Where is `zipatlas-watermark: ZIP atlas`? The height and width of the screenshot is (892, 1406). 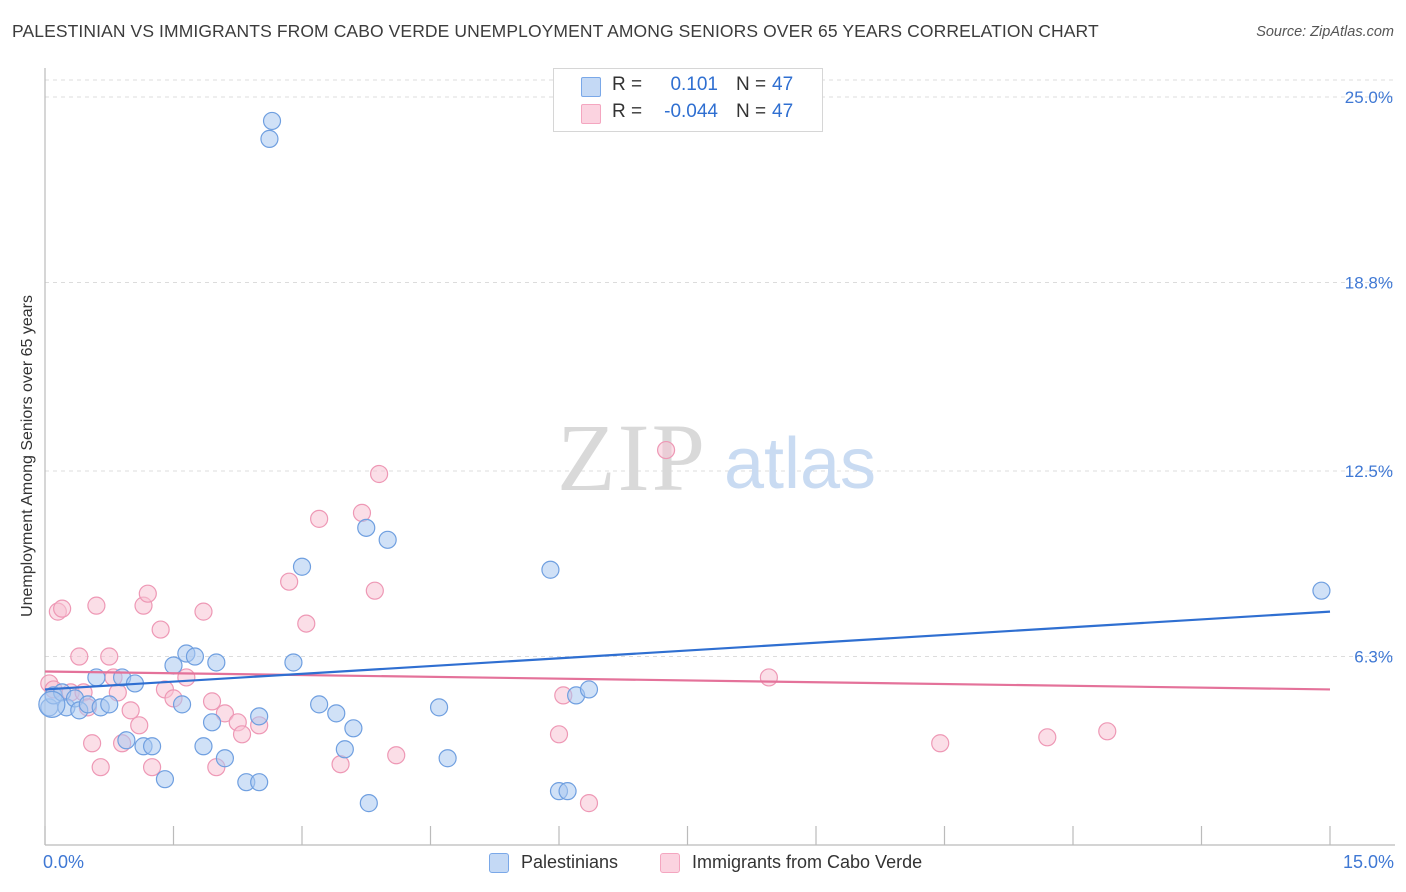
zipatlas-watermark: ZIP atlas is located at coordinates (716, 457).